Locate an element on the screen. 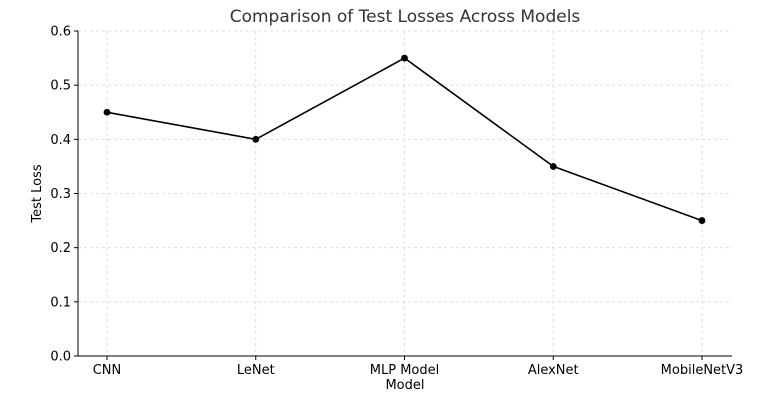 The width and height of the screenshot is (770, 402). x-tick-label: MobileNetV3 is located at coordinates (702, 370).